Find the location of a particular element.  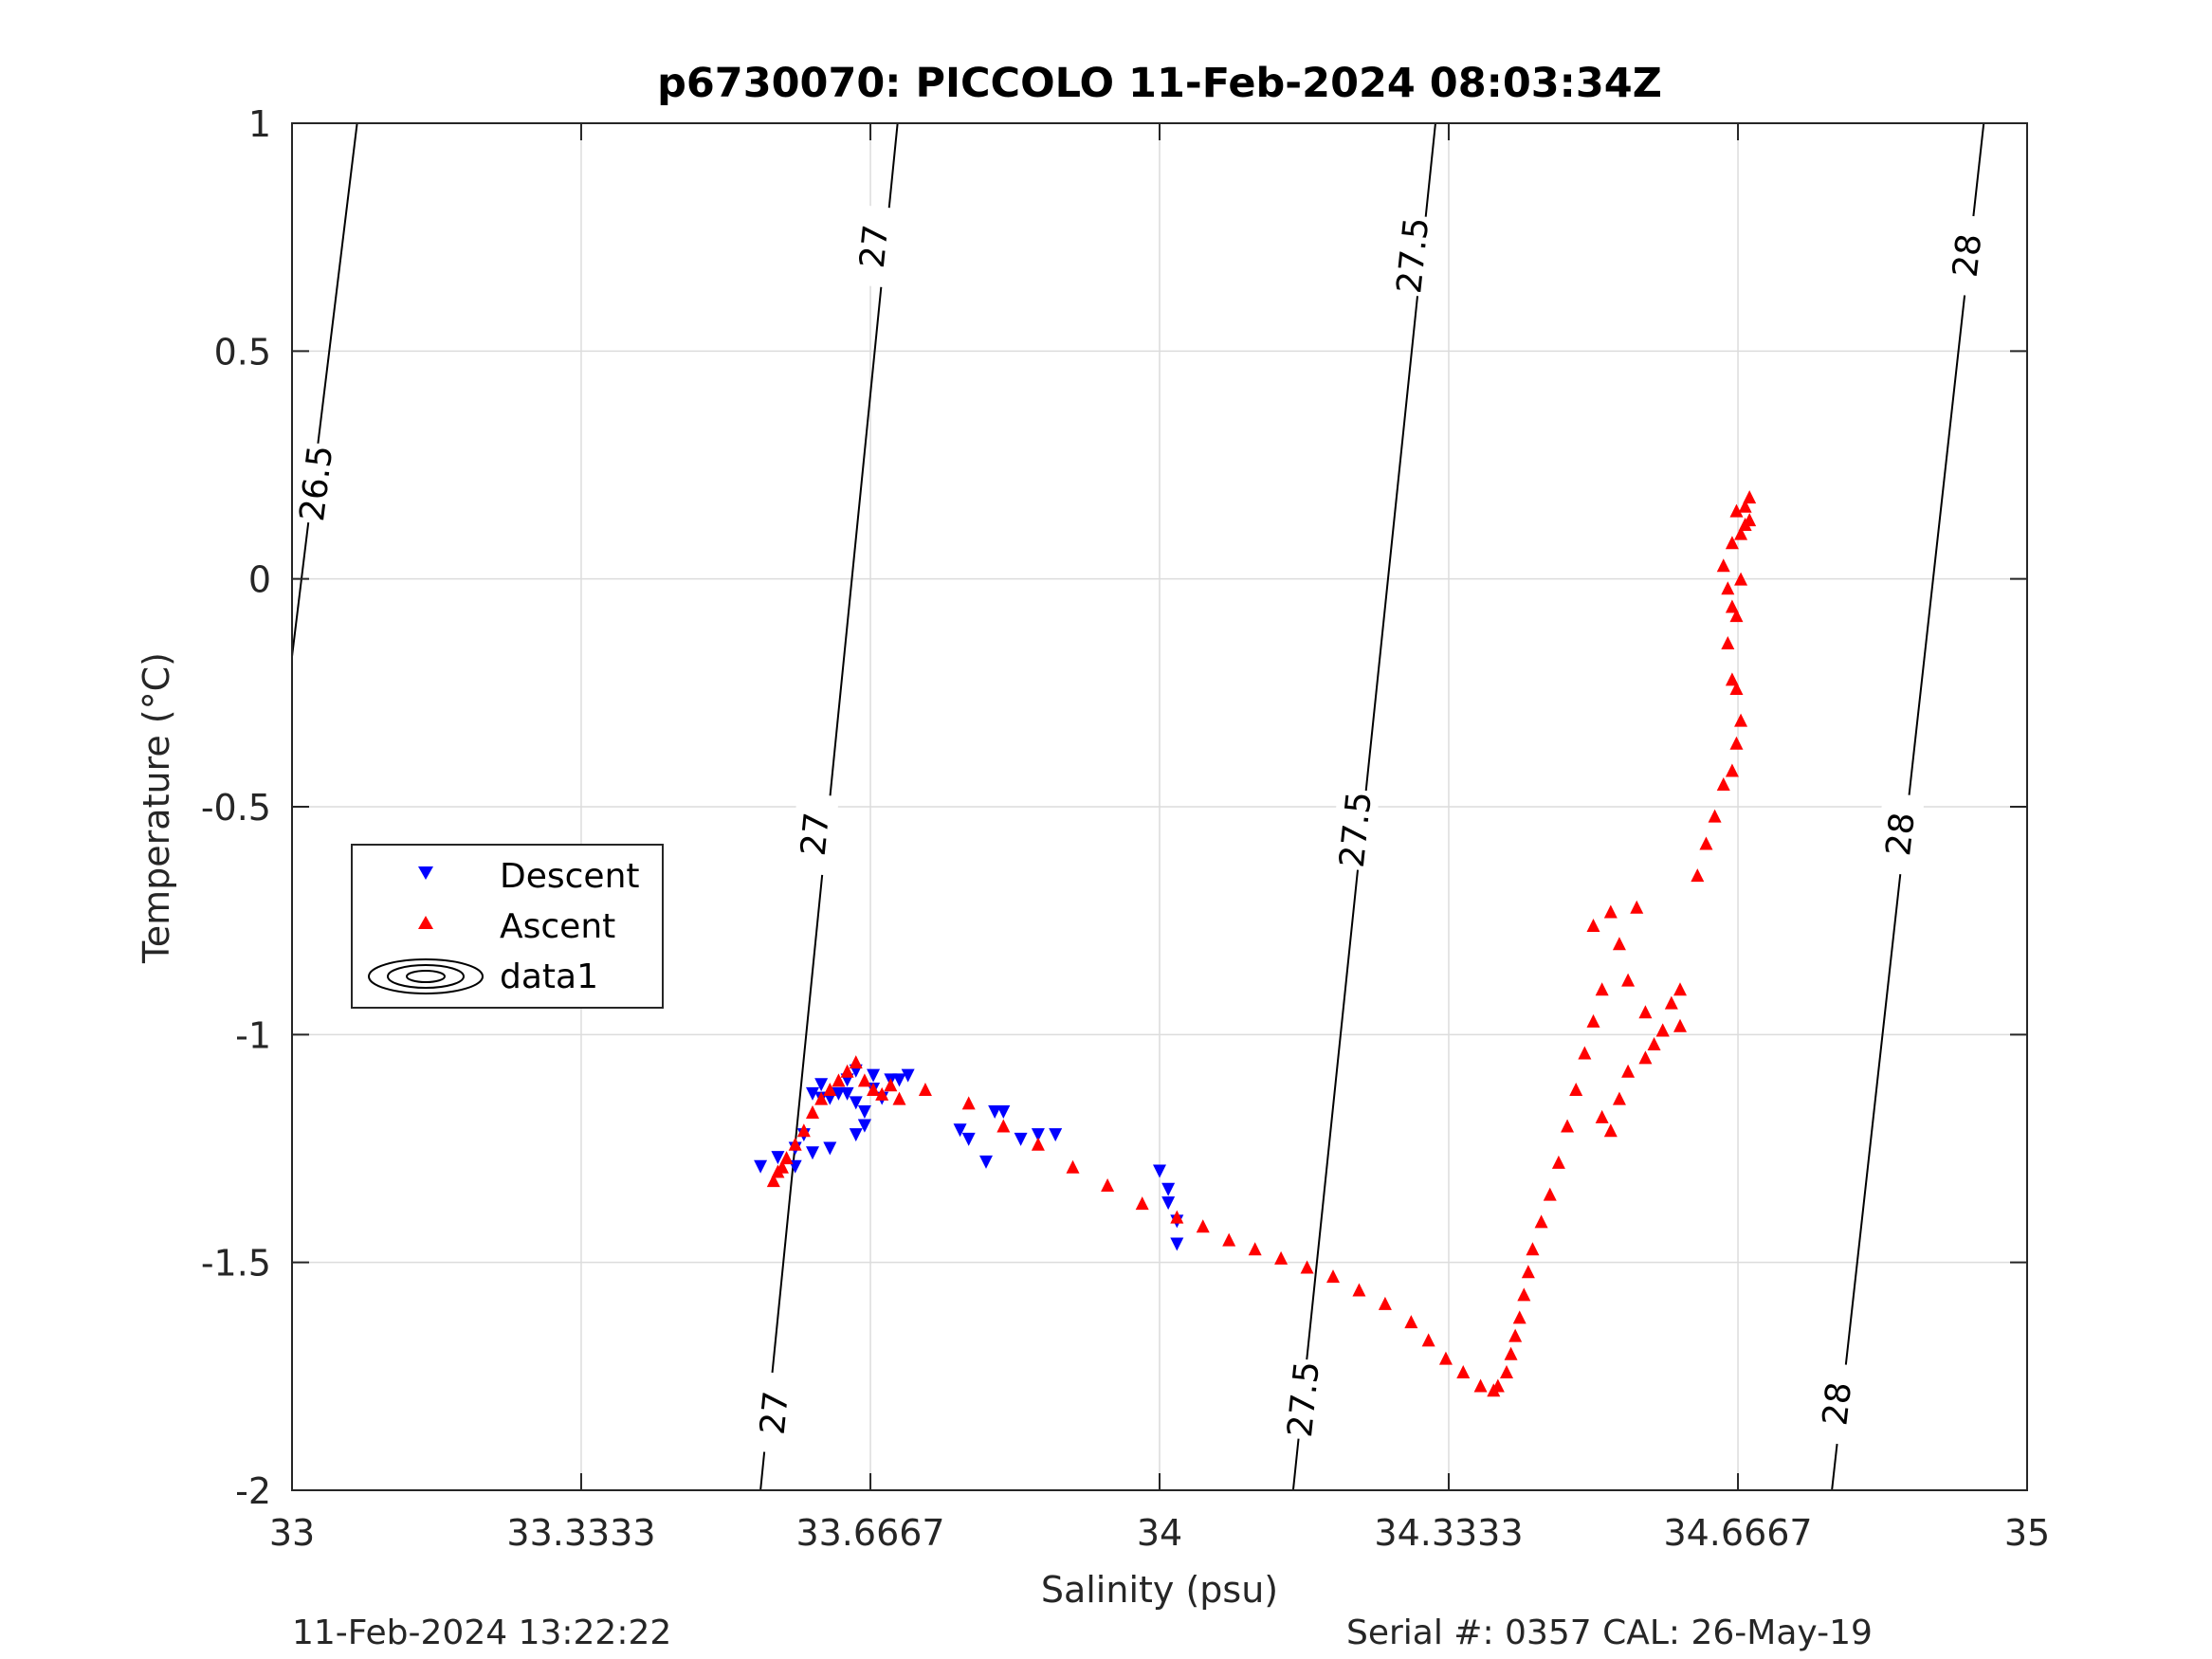

legend-contour-marker is located at coordinates (426, 976).